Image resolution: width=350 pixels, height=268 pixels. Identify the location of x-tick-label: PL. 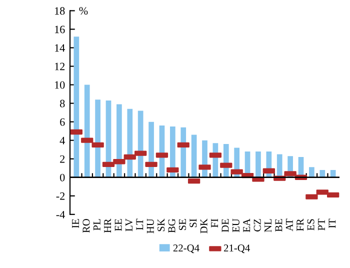
(96, 224).